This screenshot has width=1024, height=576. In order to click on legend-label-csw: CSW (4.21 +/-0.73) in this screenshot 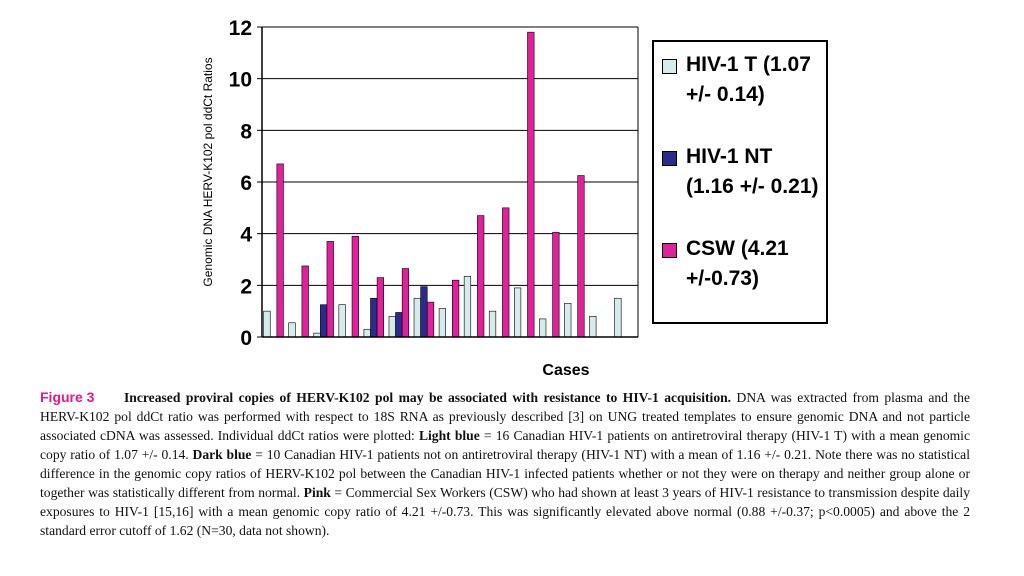, I will do `click(737, 263)`.